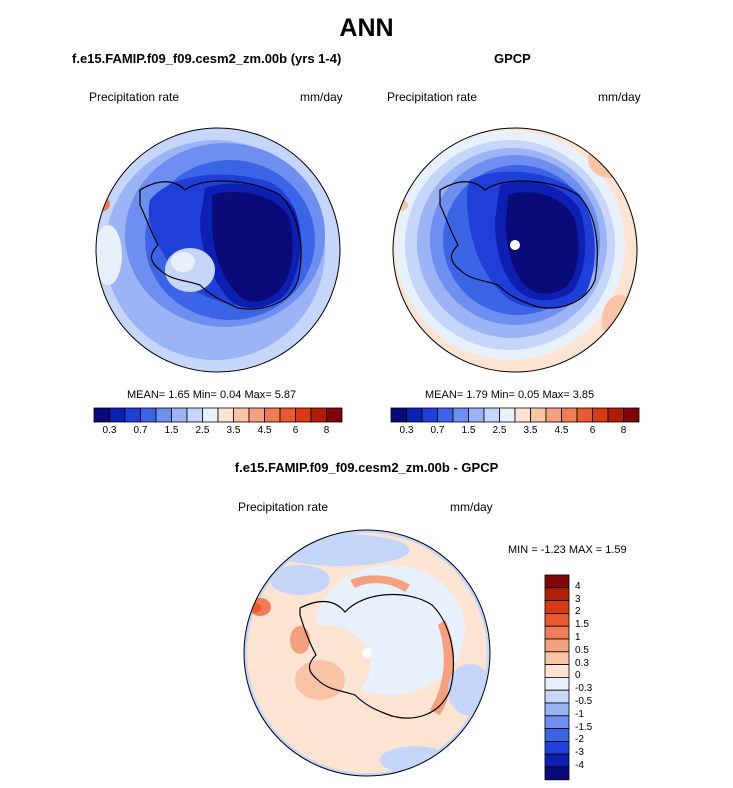 This screenshot has width=733, height=788. Describe the element at coordinates (406, 430) in the screenshot. I see `colorbar-2-tick-label: 0.3` at that location.